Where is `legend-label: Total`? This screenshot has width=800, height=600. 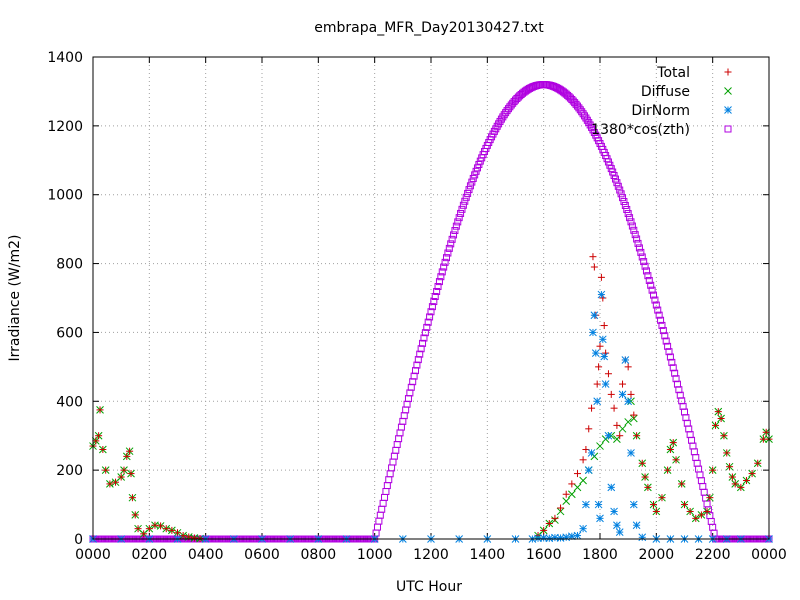
legend-label: Total is located at coordinates (673, 73).